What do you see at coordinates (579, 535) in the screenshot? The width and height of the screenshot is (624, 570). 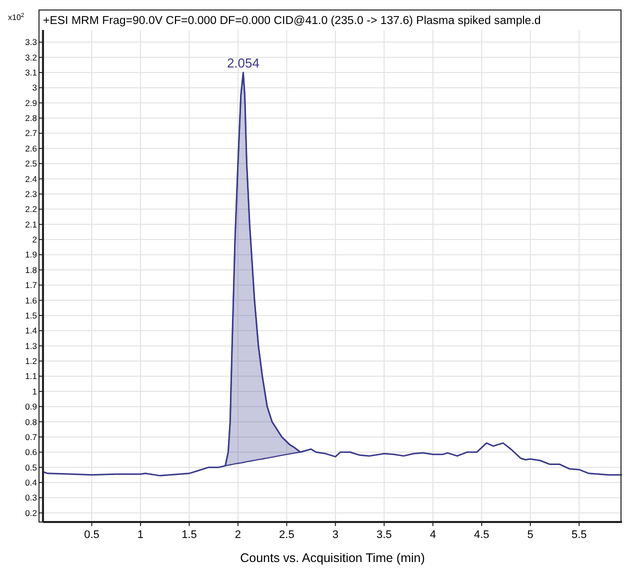 I see `x-tick-label: 5.5` at bounding box center [579, 535].